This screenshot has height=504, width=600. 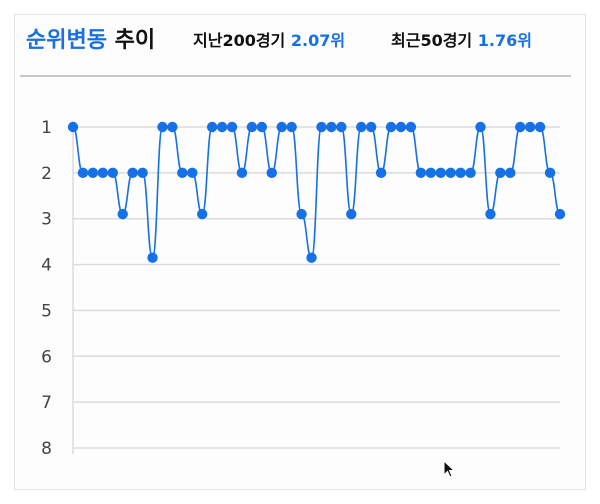 What do you see at coordinates (46, 220) in the screenshot?
I see `y-tick-label: 3` at bounding box center [46, 220].